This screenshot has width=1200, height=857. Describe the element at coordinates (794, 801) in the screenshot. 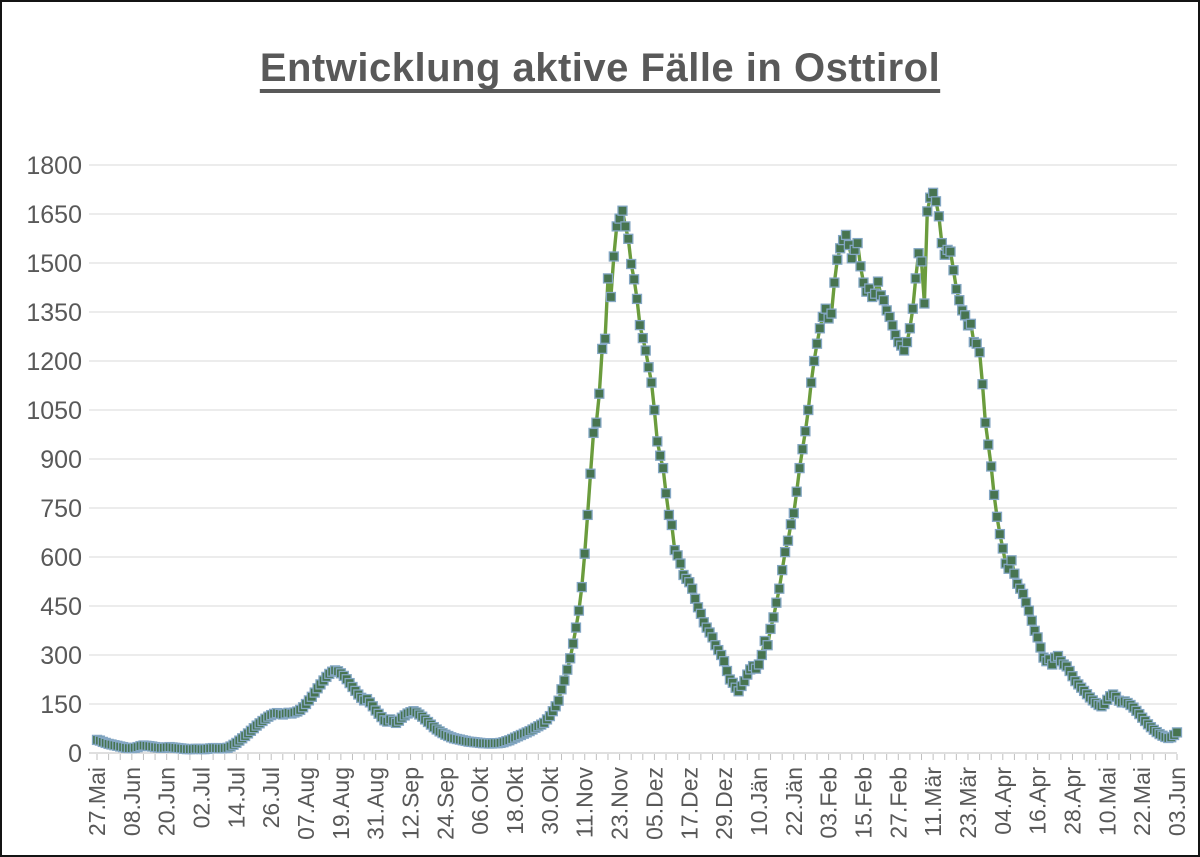

I see `svg-text: 22.Jän` at that location.